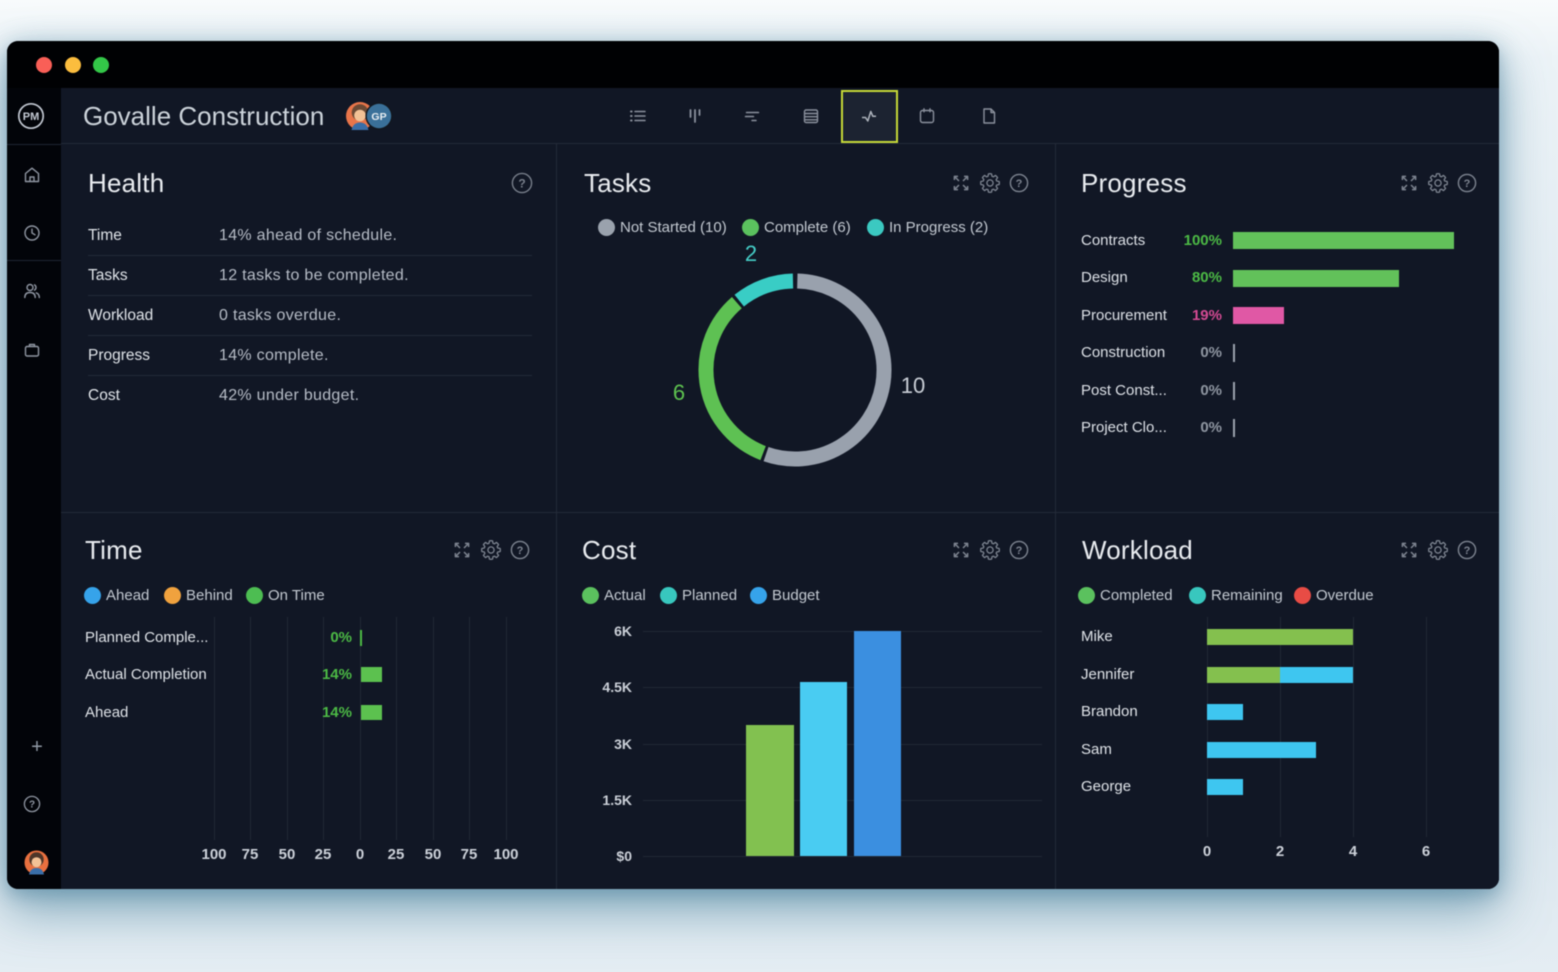 This screenshot has width=1558, height=972. Describe the element at coordinates (31, 117) in the screenshot. I see `svg-text: PM` at that location.